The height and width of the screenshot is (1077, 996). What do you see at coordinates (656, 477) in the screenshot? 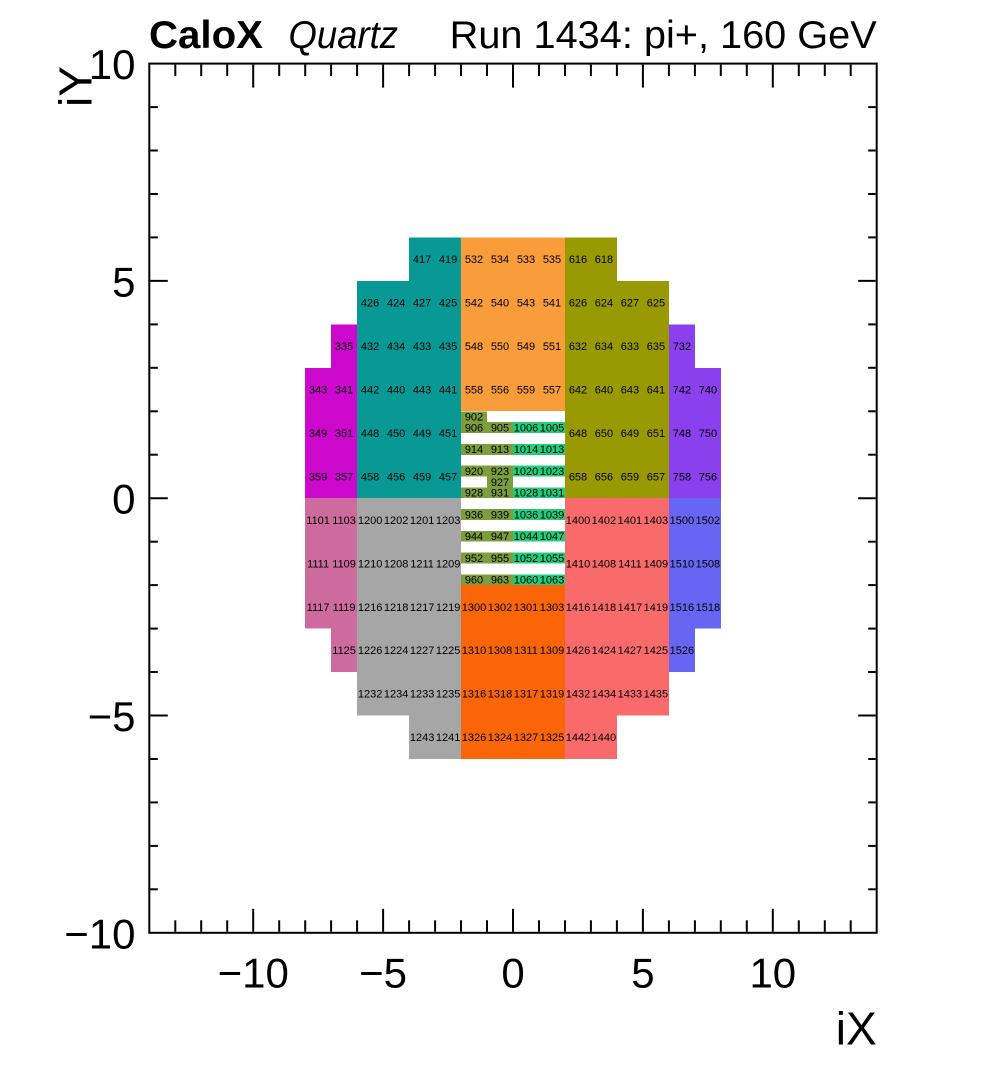
I see `svg-text: 657` at bounding box center [656, 477].